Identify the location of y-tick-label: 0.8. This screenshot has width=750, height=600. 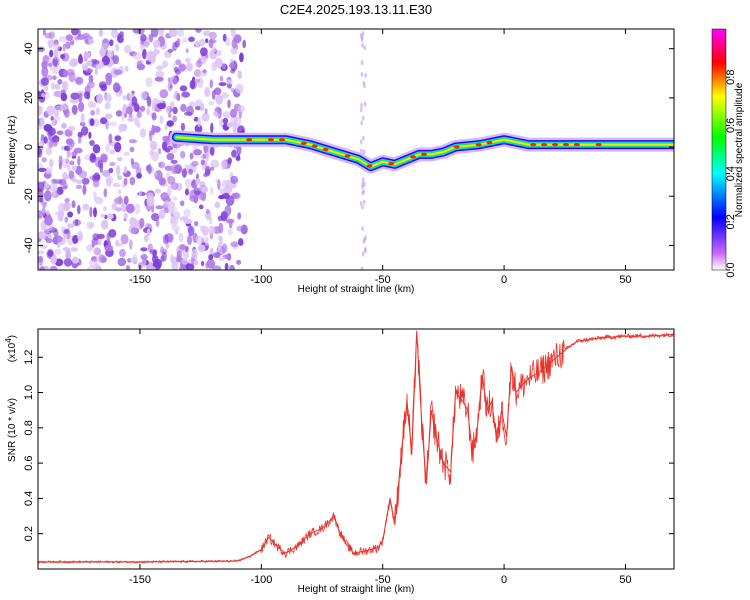
(29, 427).